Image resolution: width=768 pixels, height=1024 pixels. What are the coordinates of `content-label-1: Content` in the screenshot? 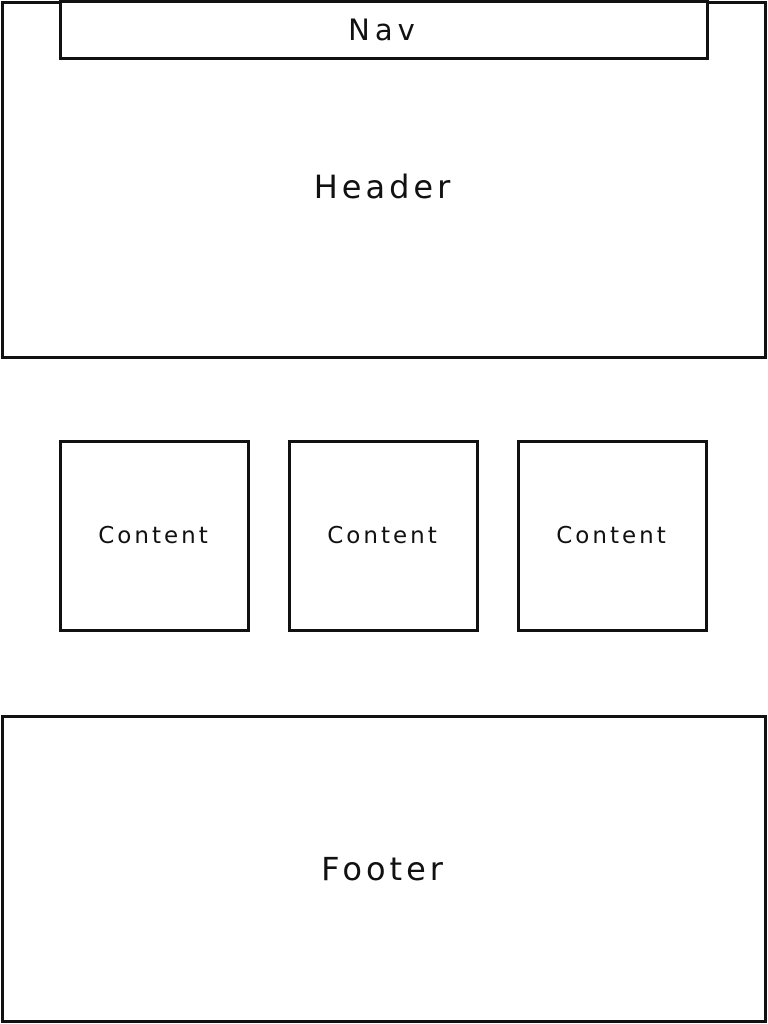 It's located at (154, 536).